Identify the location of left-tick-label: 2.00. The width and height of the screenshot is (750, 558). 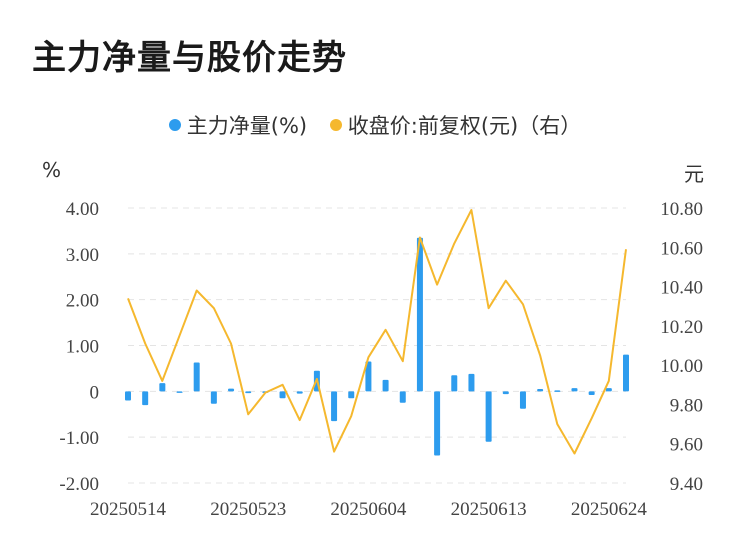
(82, 301).